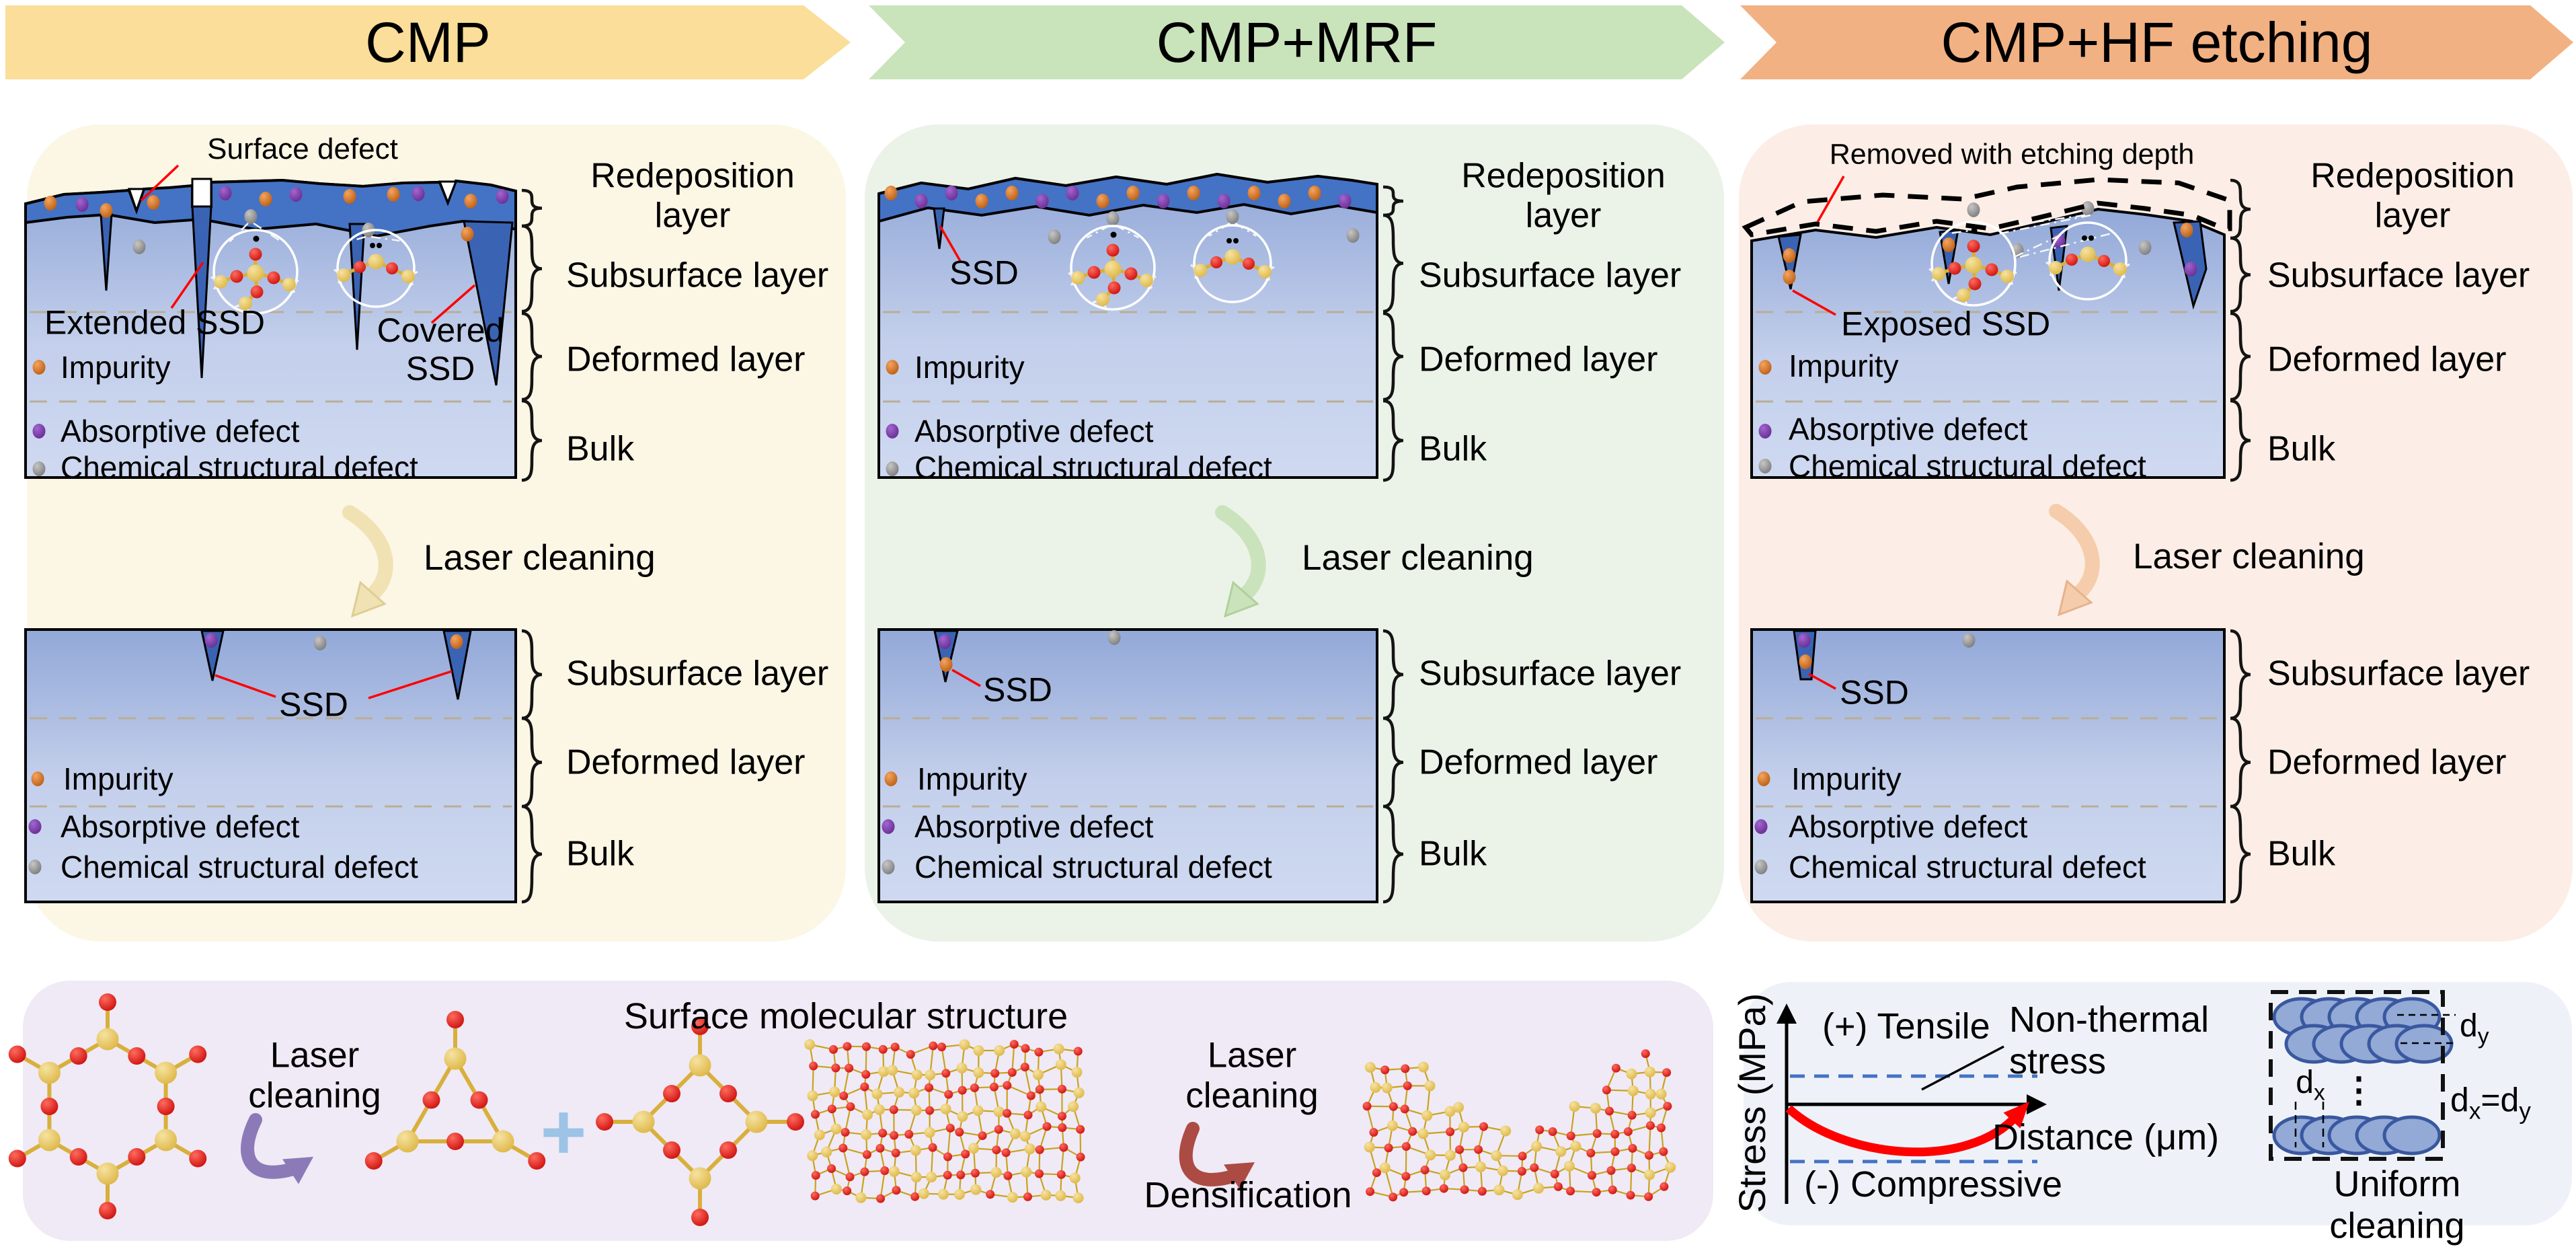 The width and height of the screenshot is (2576, 1253). I want to click on p1-layer-bulk-top: Bulk, so click(600, 449).